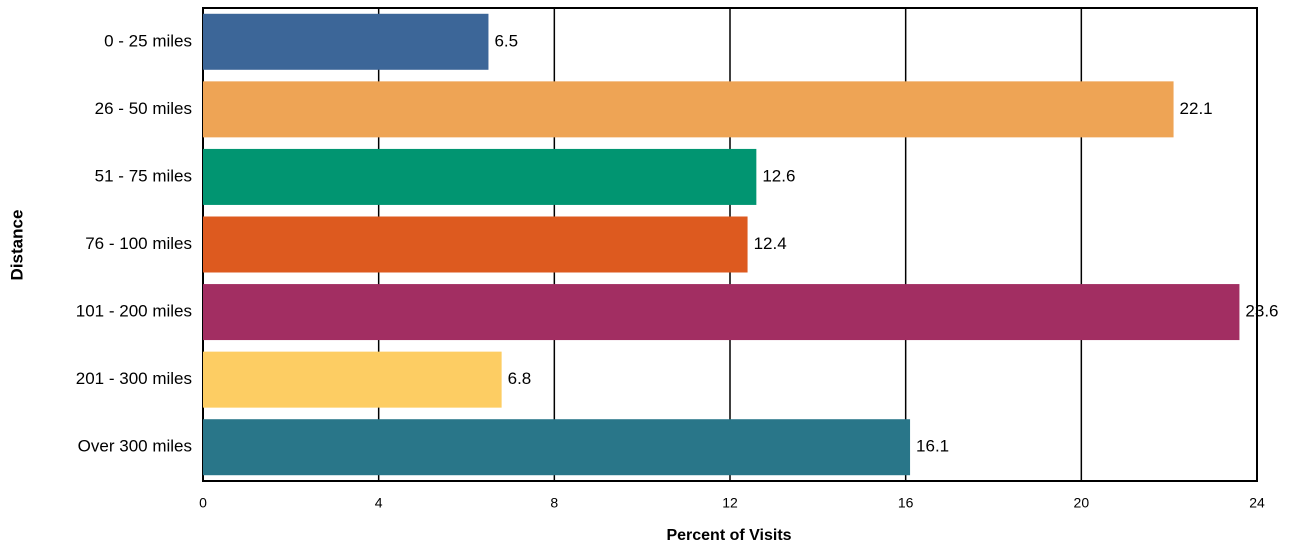 This screenshot has width=1298, height=550. What do you see at coordinates (135, 446) in the screenshot?
I see `y-tick-label: Over 300 miles` at bounding box center [135, 446].